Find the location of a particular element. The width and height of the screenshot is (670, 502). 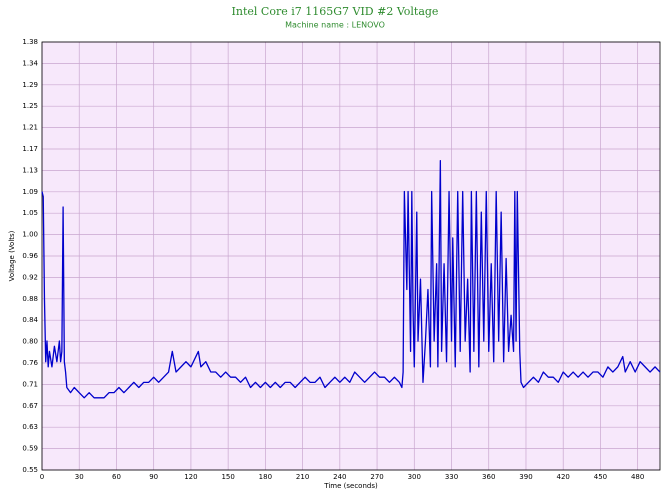

x-tick-label: 270 is located at coordinates (376, 477).